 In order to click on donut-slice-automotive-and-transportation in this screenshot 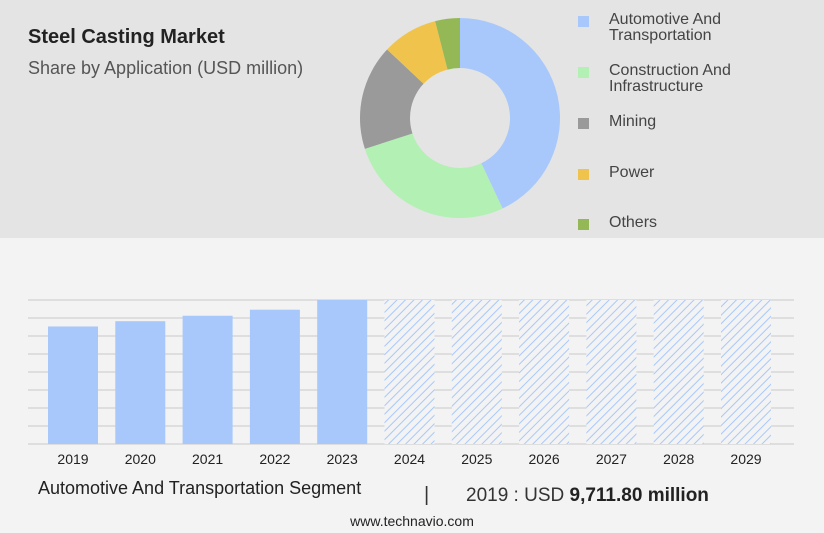, I will do `click(510, 113)`.